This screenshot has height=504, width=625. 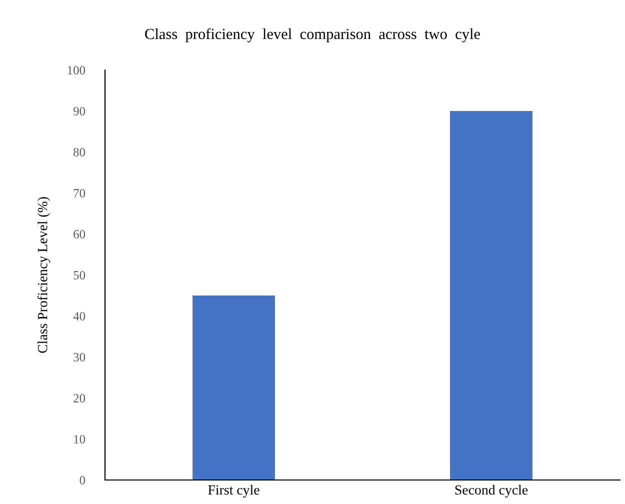 What do you see at coordinates (80, 234) in the screenshot?
I see `y-tick-label: 60` at bounding box center [80, 234].